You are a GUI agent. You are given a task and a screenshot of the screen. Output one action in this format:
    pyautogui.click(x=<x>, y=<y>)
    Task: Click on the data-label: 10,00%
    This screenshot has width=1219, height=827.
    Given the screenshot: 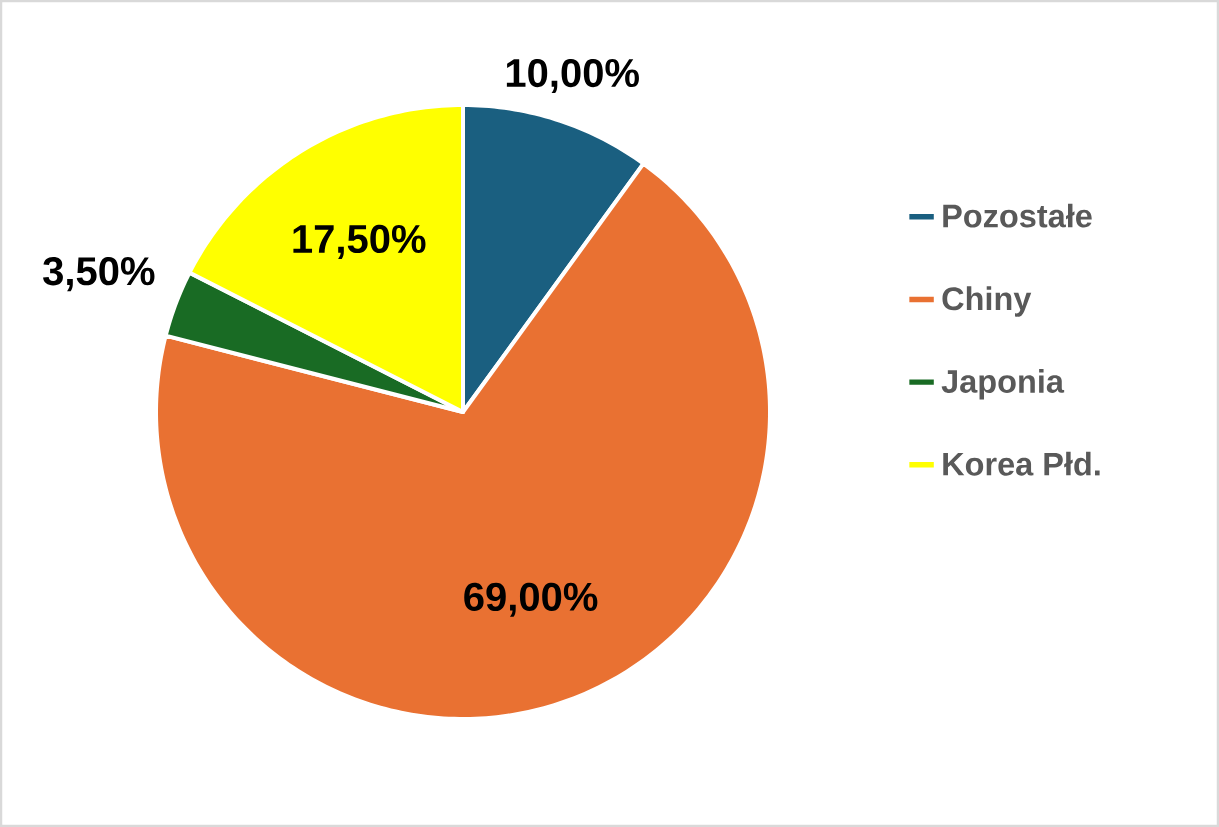 What is the action you would take?
    pyautogui.click(x=572, y=75)
    